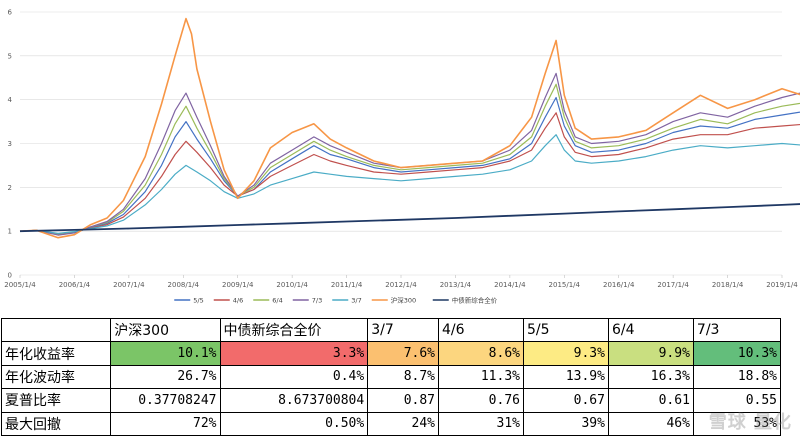  I want to click on x-tick-label: 2007/1/4, so click(129, 285).